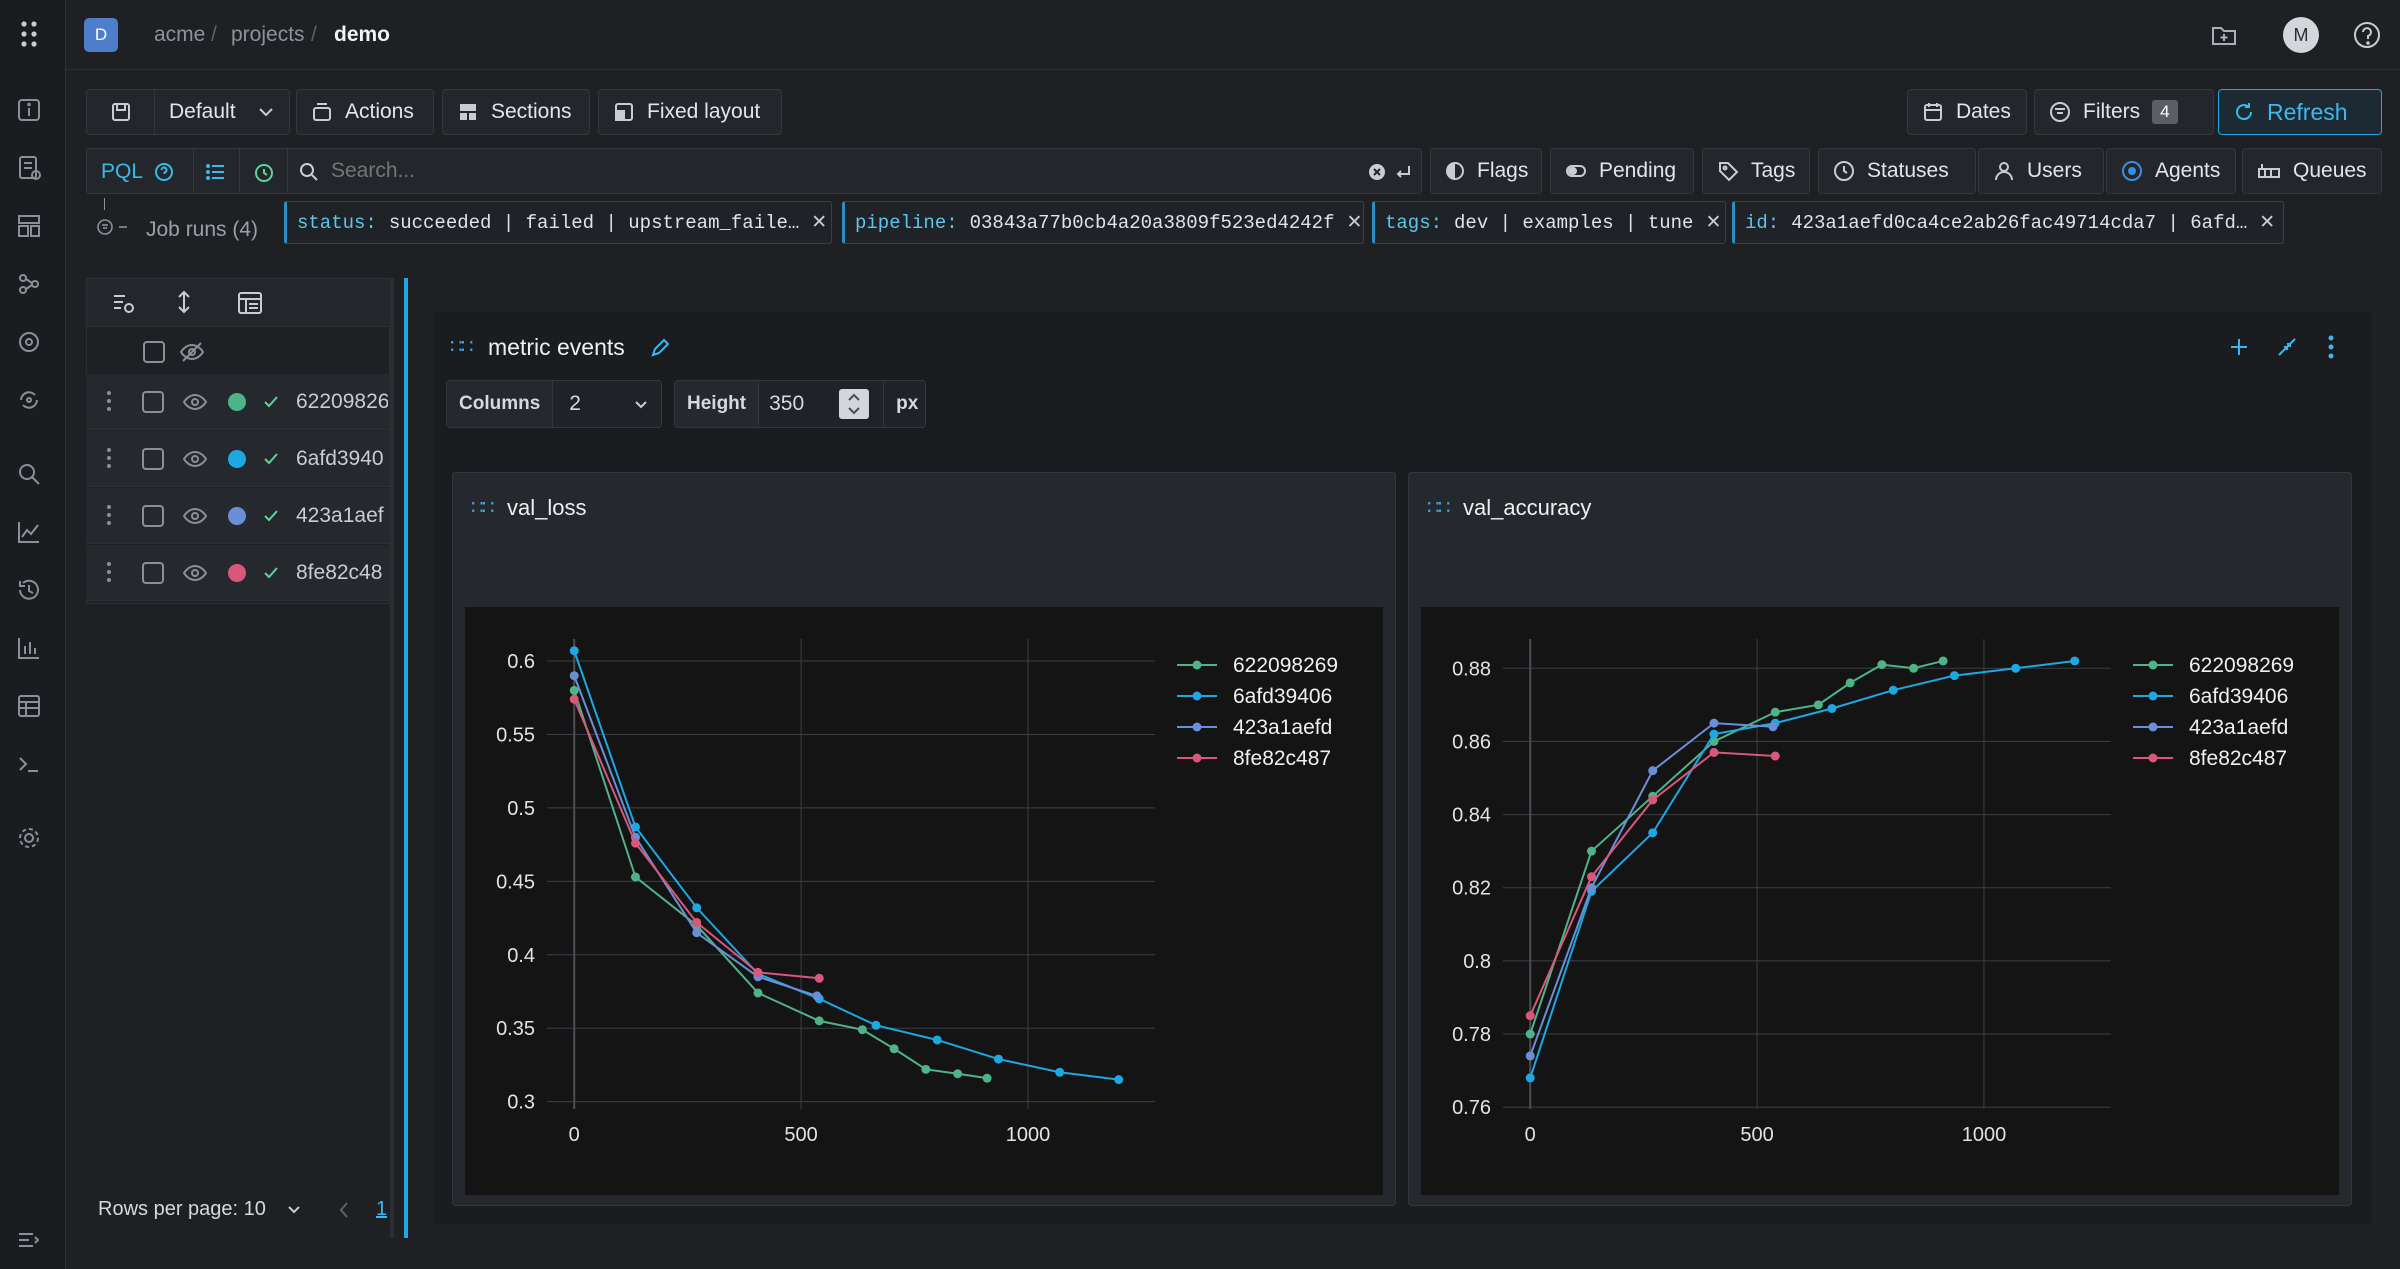 The width and height of the screenshot is (2400, 1269). I want to click on table-row: 423a1aef, so click(238, 516).